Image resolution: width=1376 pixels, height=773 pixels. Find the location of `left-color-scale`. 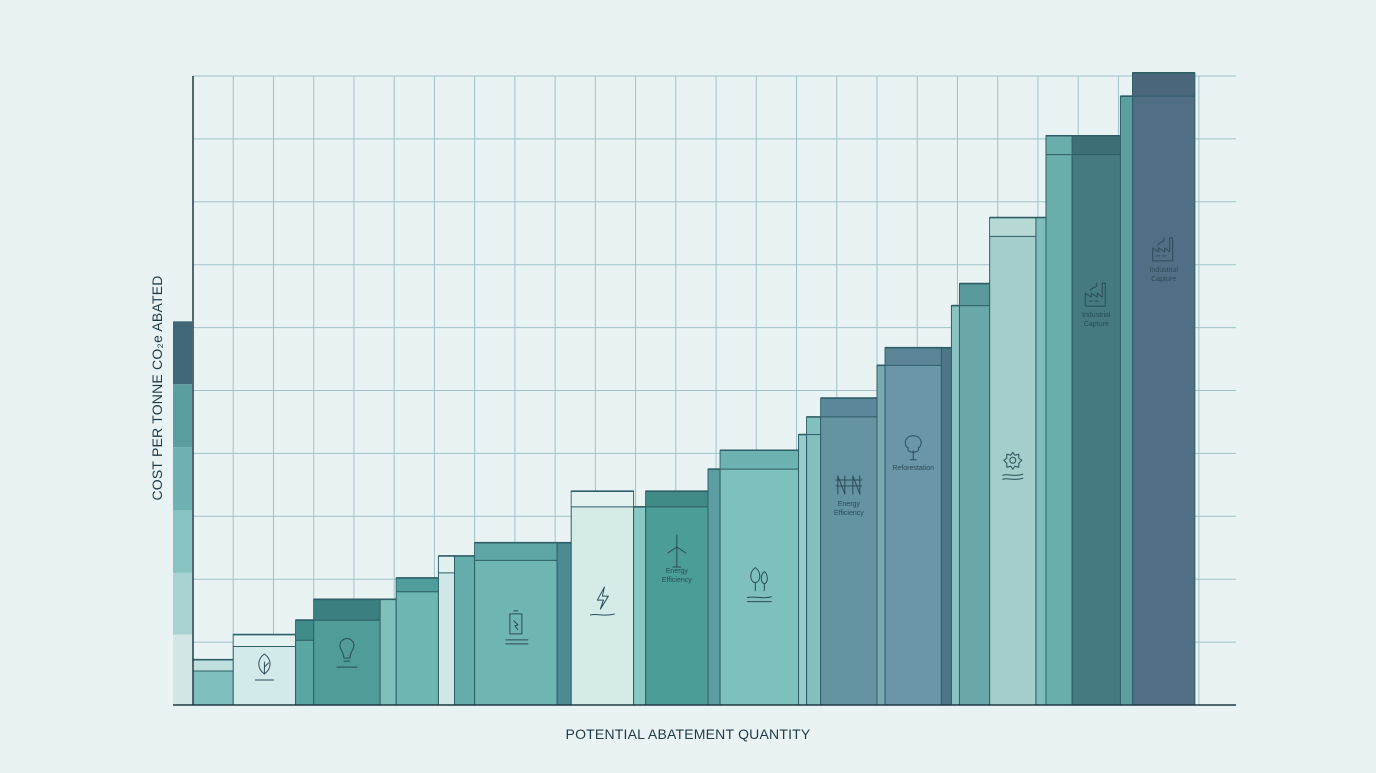

left-color-scale is located at coordinates (182, 513).